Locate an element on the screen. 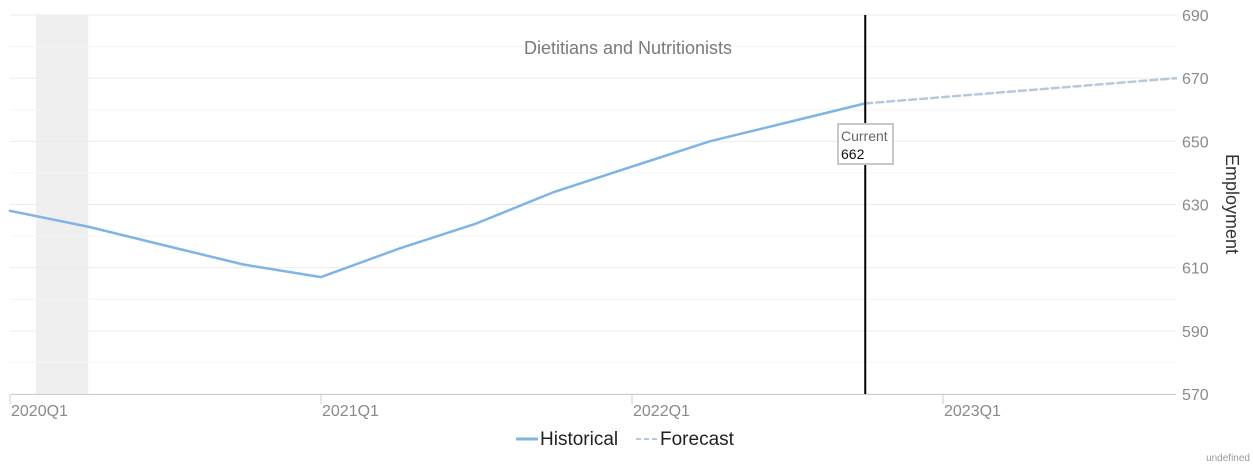  y-tick-label: 610 is located at coordinates (1195, 269).